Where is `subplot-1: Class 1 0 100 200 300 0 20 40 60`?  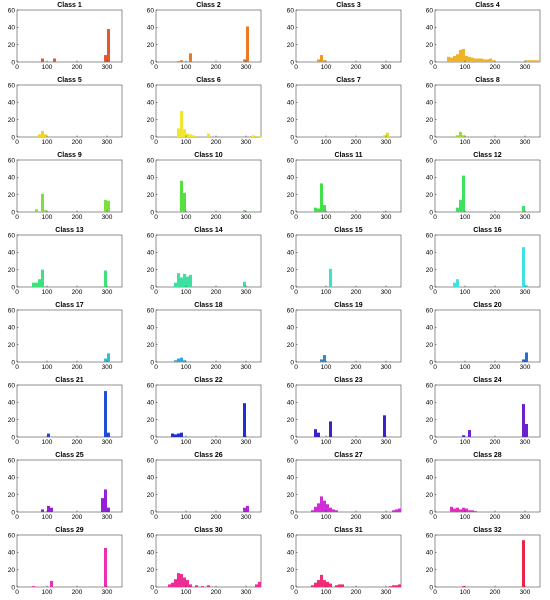
subplot-1: Class 1 0 100 200 300 0 20 40 60 is located at coordinates (65, 36).